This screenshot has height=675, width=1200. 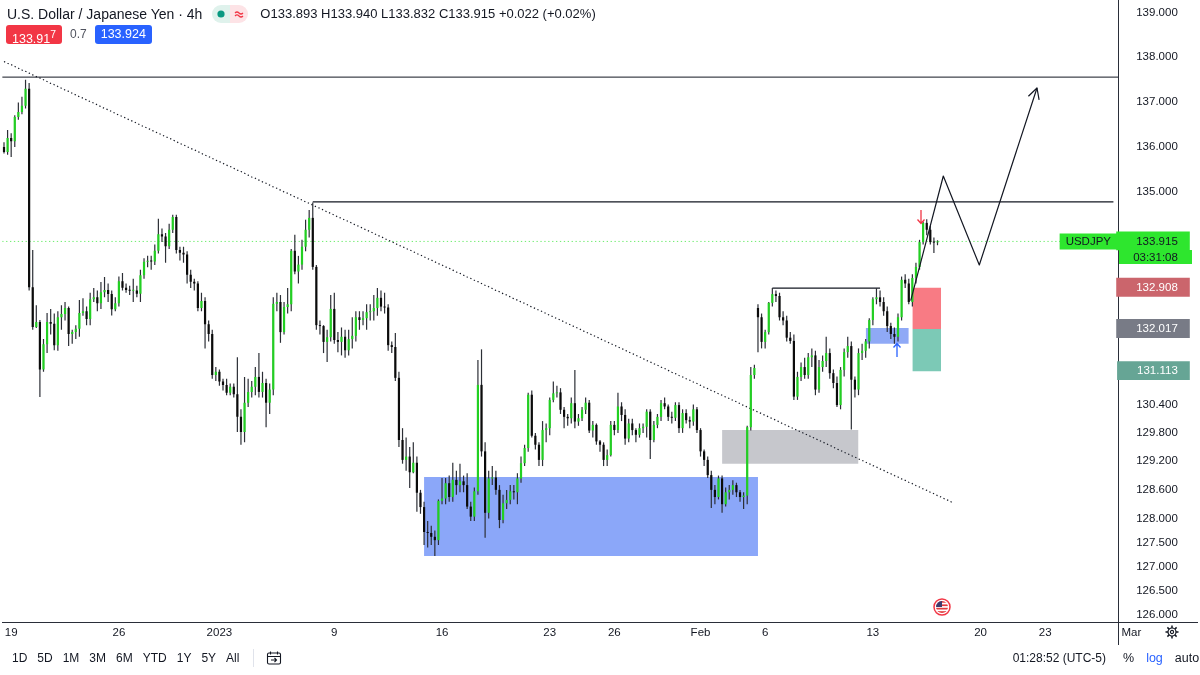 What do you see at coordinates (1157, 517) in the screenshot?
I see `y-tick-label: 128.000` at bounding box center [1157, 517].